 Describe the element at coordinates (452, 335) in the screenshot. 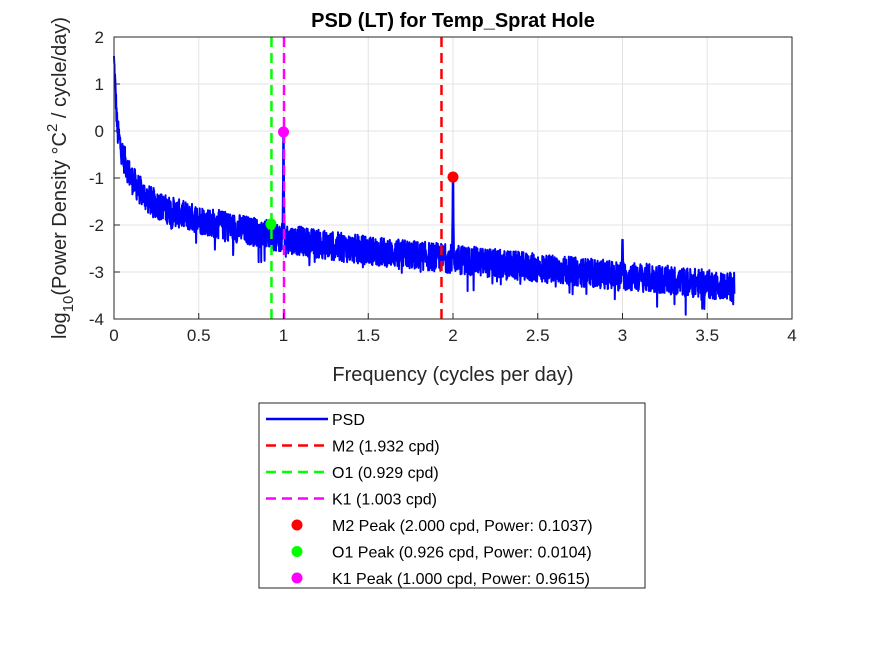

I see `x-tick-label: 2` at that location.